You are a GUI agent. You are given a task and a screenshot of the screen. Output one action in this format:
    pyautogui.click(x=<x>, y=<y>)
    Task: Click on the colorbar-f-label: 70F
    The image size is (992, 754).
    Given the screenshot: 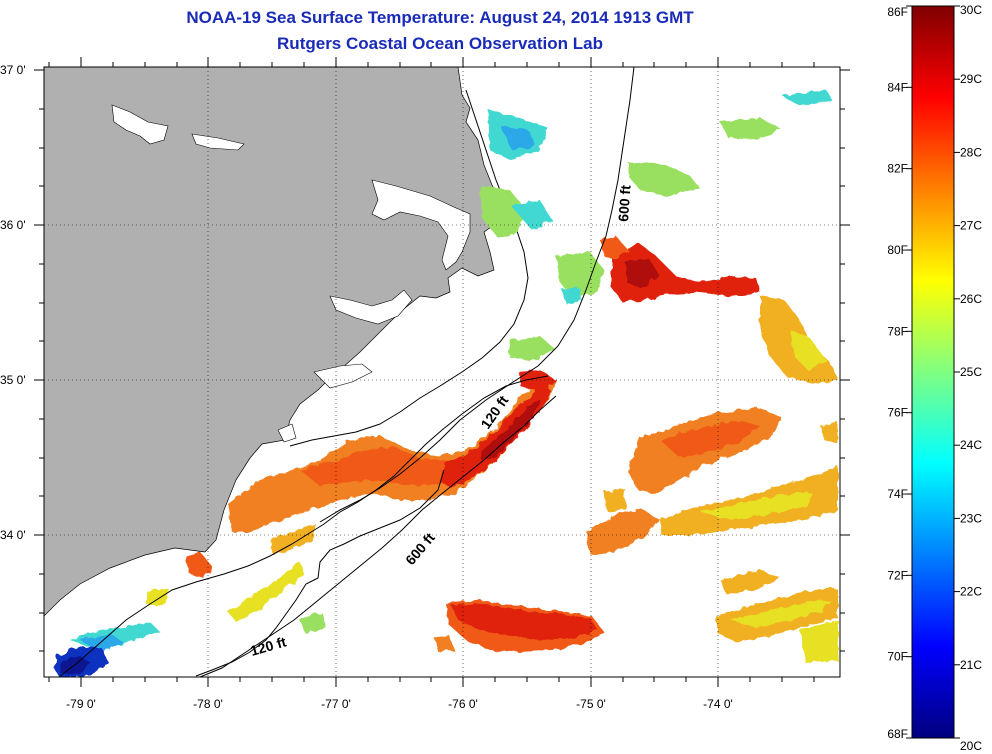 What is the action you would take?
    pyautogui.click(x=897, y=657)
    